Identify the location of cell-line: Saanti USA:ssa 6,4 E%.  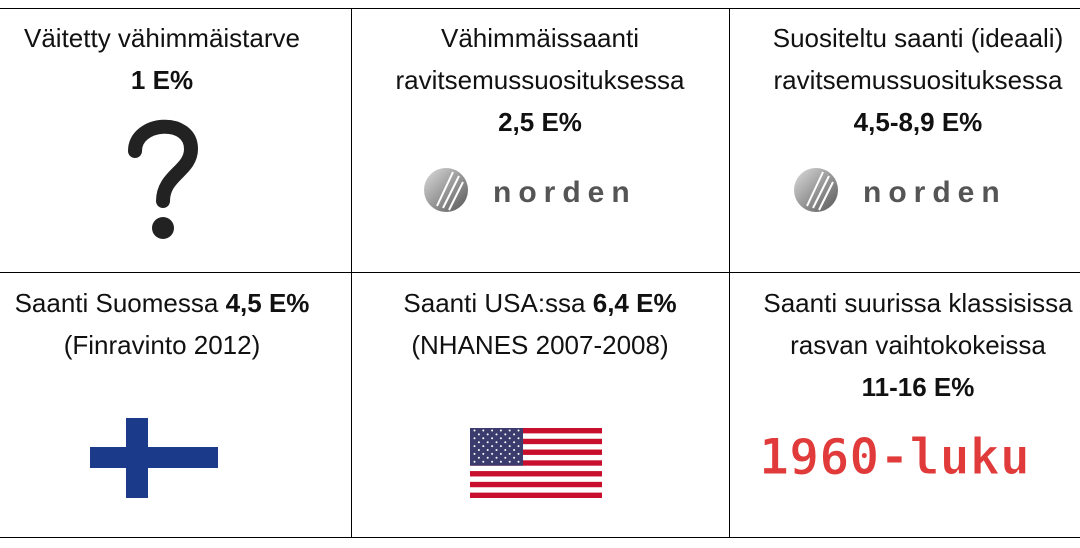
(540, 303).